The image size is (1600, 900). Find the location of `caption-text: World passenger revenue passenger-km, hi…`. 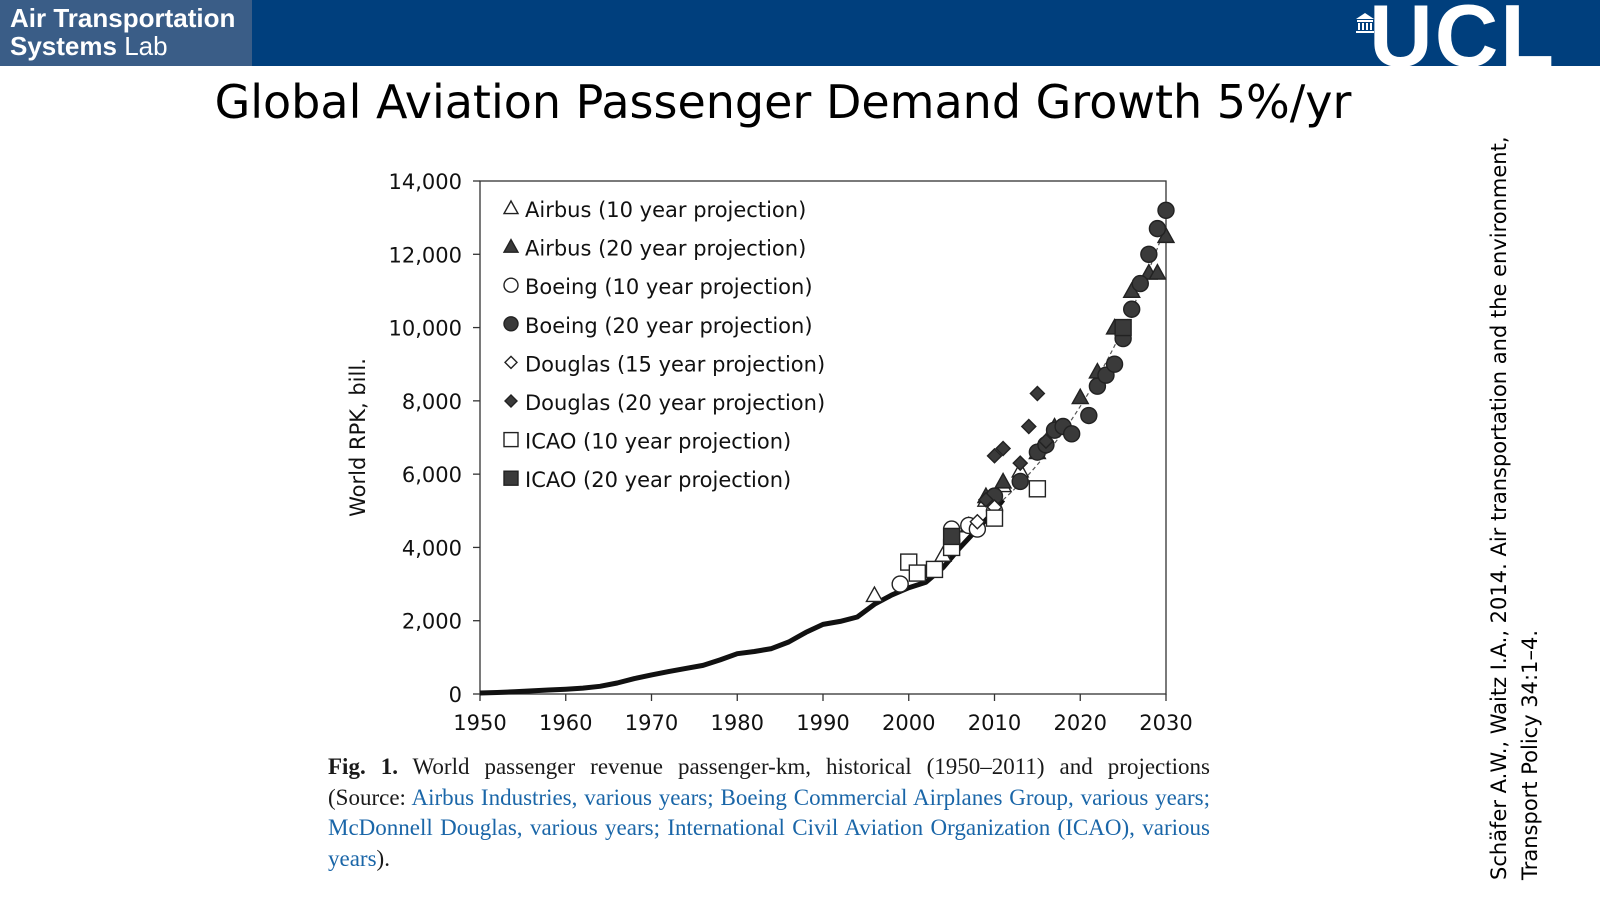

caption-text: World passenger revenue passenger-km, hi… is located at coordinates (769, 782).